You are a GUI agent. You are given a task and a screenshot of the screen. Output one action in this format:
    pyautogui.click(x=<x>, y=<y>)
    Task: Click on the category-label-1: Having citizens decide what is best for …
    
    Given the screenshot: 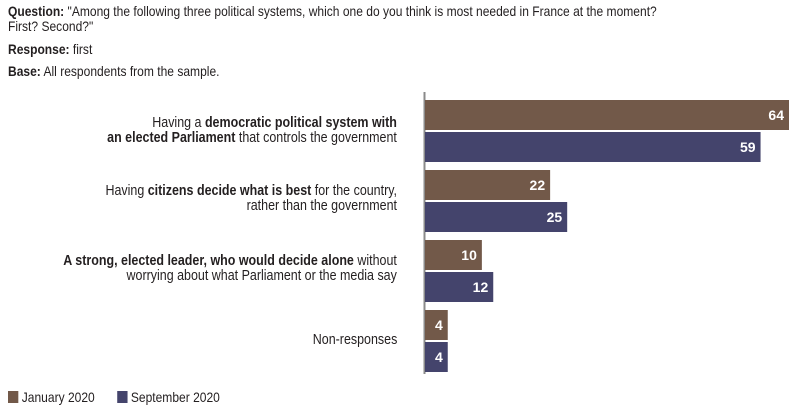 What is the action you would take?
    pyautogui.click(x=251, y=199)
    